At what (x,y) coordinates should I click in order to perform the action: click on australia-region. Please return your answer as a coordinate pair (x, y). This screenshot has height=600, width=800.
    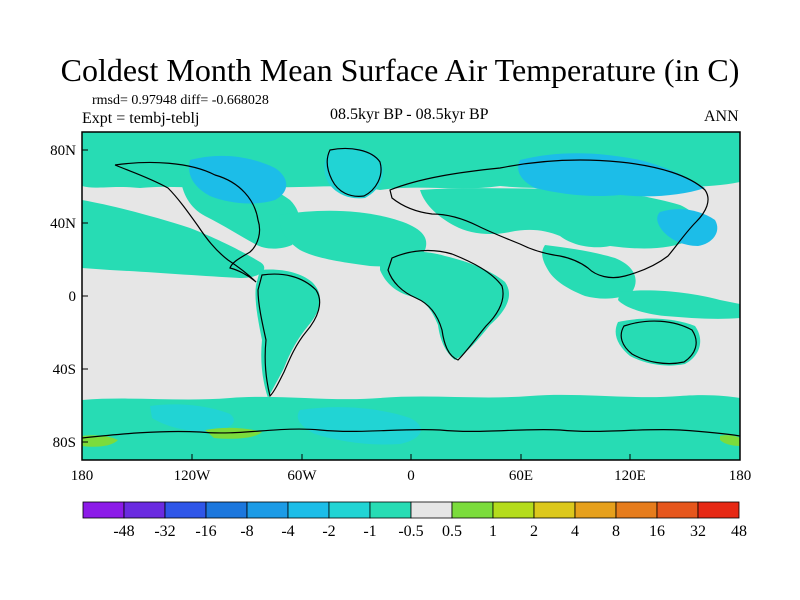
    Looking at the image, I should click on (658, 342).